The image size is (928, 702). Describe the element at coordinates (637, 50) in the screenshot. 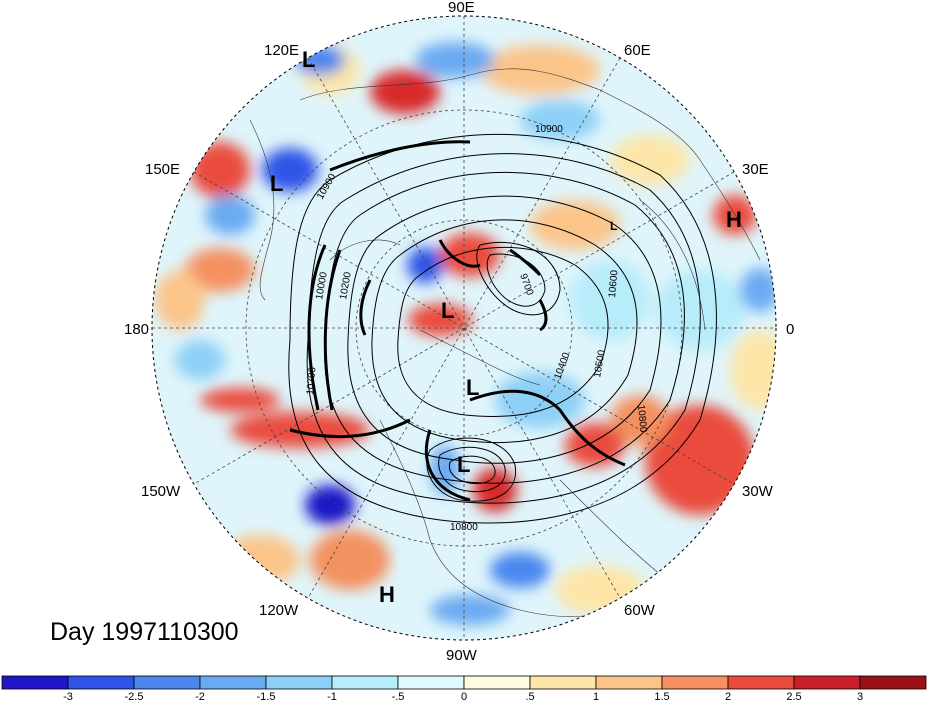

I see `lon-label: 60E` at that location.